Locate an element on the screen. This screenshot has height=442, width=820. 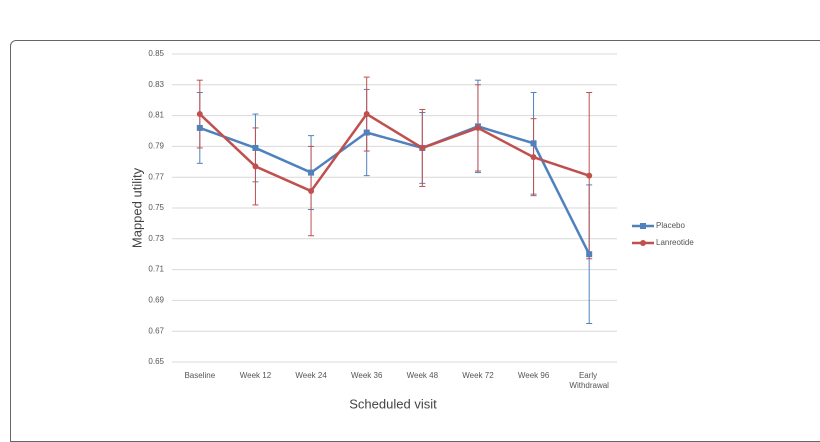
y-tick-label: 0.69 is located at coordinates (156, 300).